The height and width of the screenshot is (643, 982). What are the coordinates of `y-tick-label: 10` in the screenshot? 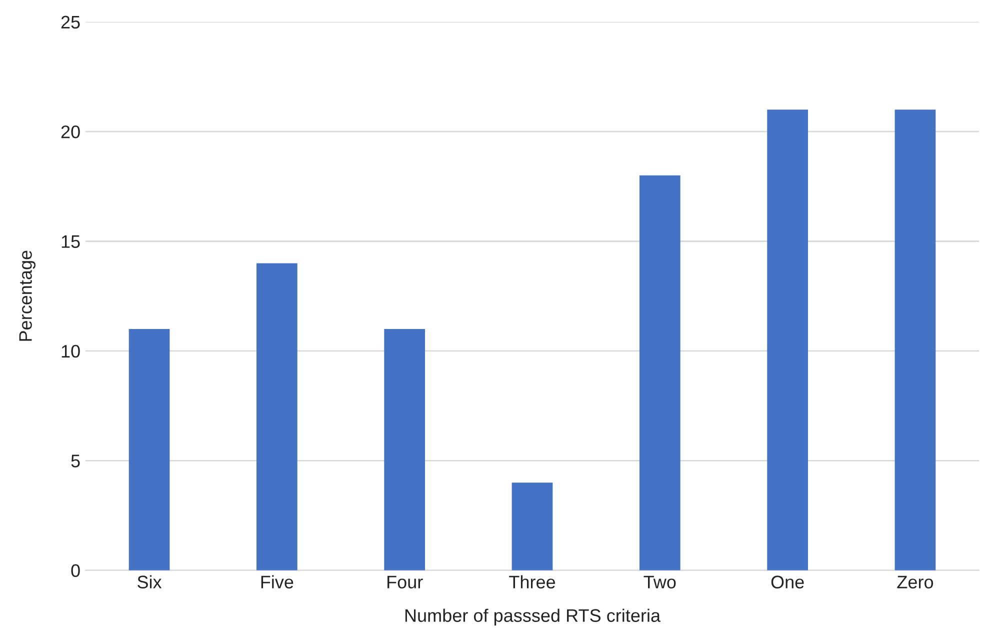 It's located at (71, 351).